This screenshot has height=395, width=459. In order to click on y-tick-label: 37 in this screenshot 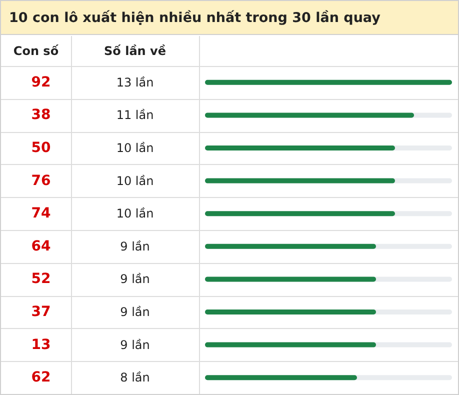, I will do `click(41, 312)`.